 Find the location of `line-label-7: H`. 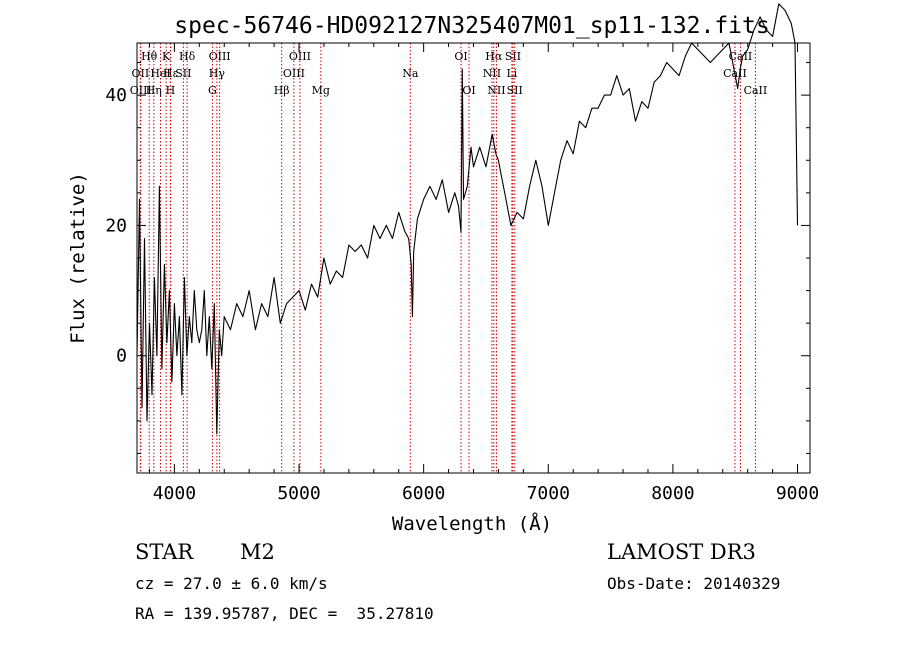

line-label-7: H is located at coordinates (171, 90).